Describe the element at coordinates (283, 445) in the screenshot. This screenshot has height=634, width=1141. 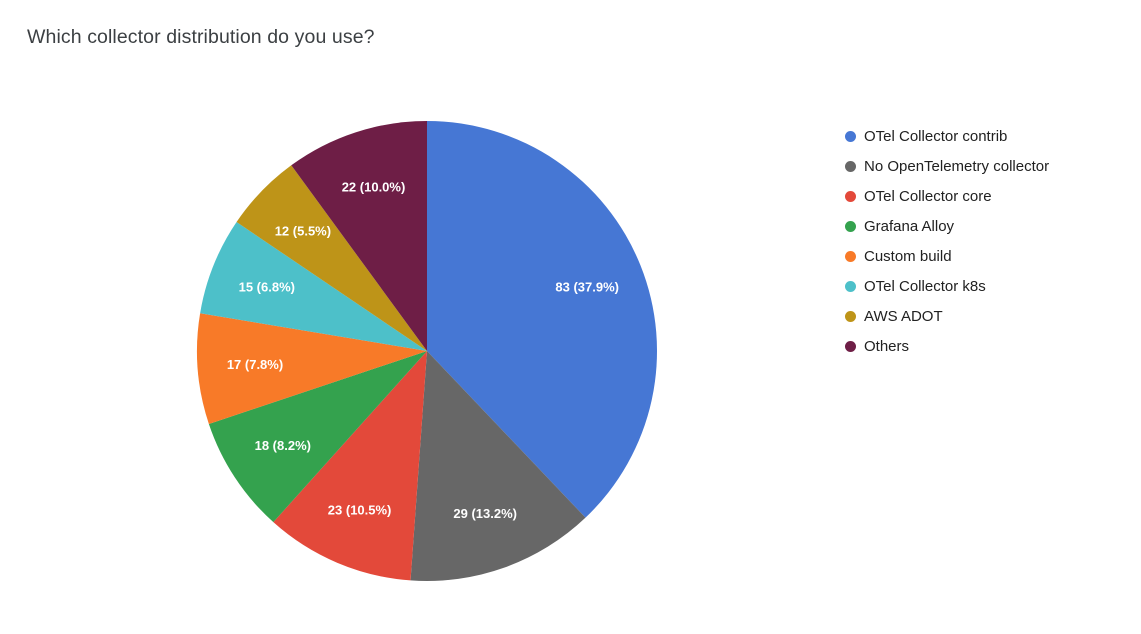
I see `slice-data-label: 18 (8.2%)` at that location.